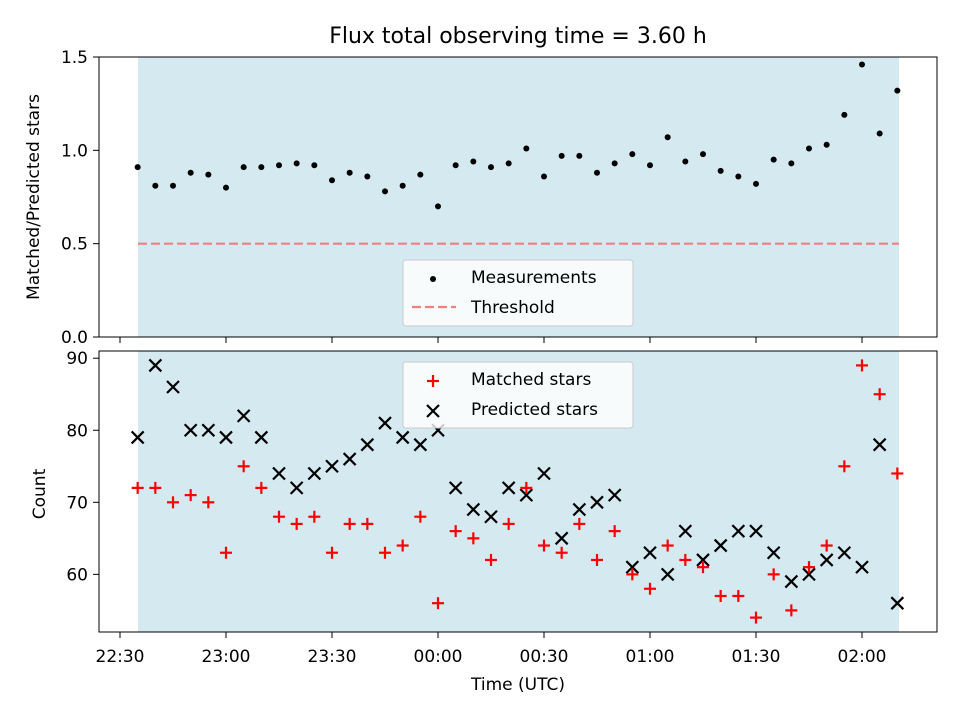 The height and width of the screenshot is (720, 960). What do you see at coordinates (80, 198) in the screenshot?
I see `top-y-ticks: 0.0 0.5 1.0 1.5` at bounding box center [80, 198].